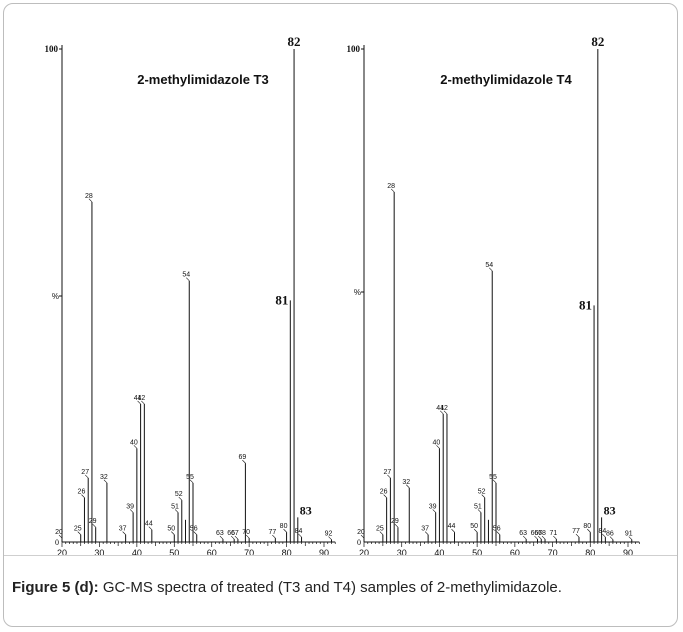  Describe the element at coordinates (497, 529) in the screenshot. I see `peak-label-56: 56` at that location.